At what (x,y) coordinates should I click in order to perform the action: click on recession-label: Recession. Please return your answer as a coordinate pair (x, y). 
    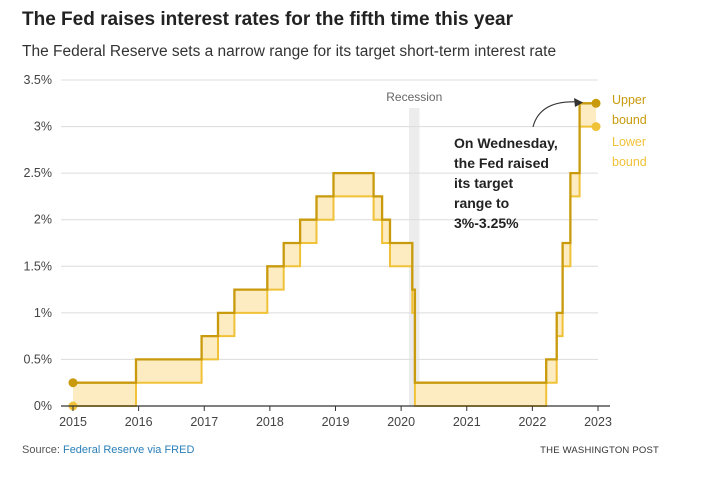
    Looking at the image, I should click on (414, 97).